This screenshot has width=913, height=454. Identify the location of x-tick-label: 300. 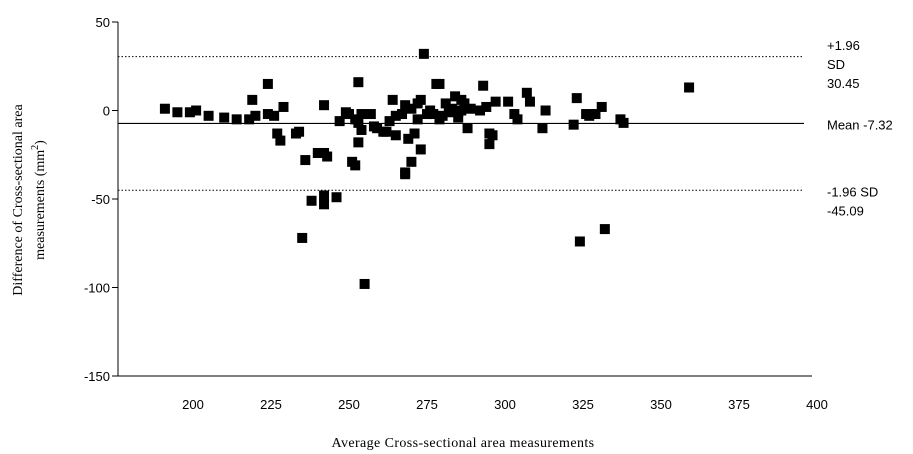
(505, 404).